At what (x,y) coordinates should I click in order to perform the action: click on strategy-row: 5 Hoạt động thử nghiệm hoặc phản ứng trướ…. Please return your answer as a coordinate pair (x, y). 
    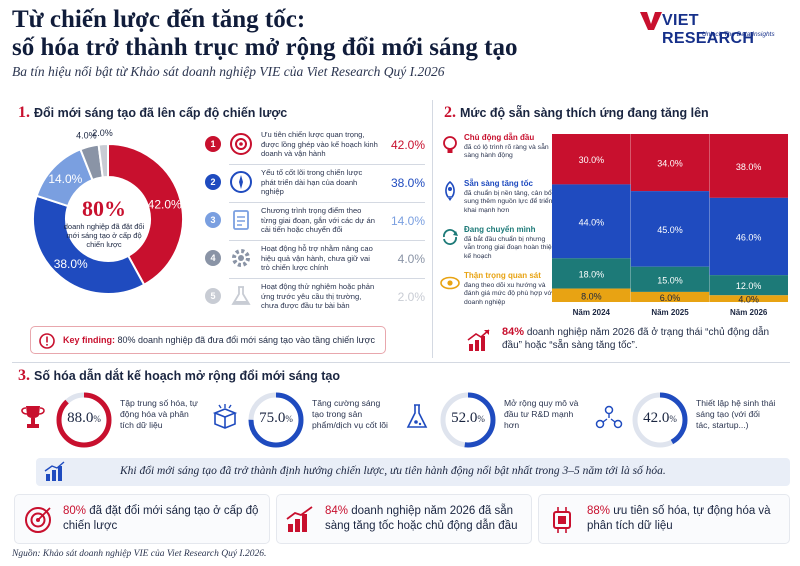
    Looking at the image, I should click on (315, 298).